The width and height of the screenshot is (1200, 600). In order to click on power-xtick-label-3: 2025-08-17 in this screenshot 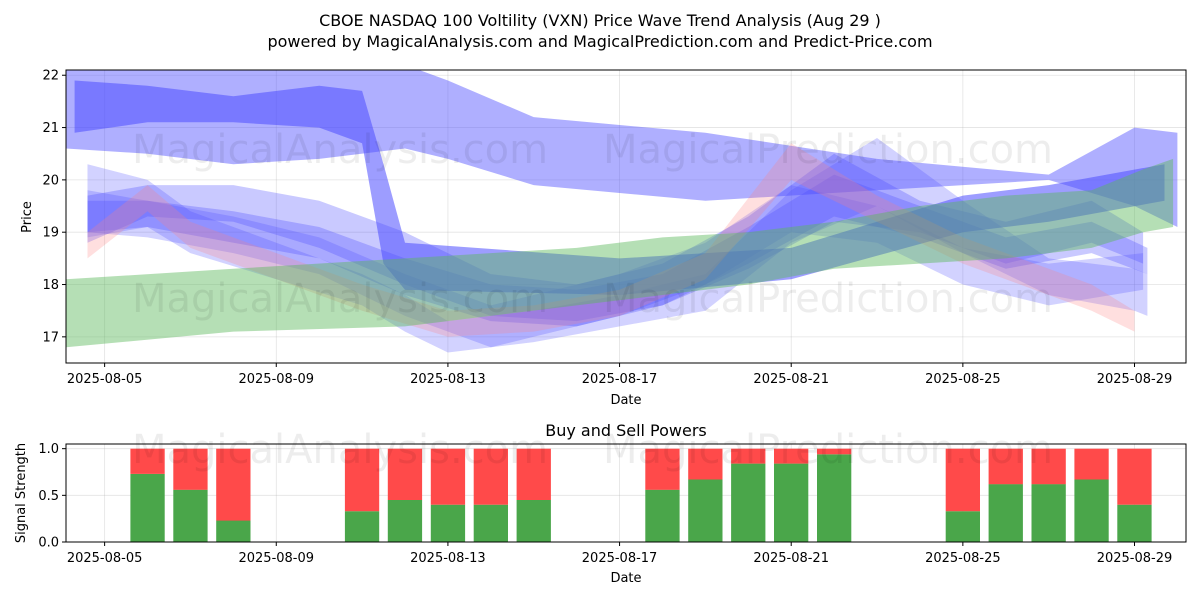, I will do `click(620, 558)`.